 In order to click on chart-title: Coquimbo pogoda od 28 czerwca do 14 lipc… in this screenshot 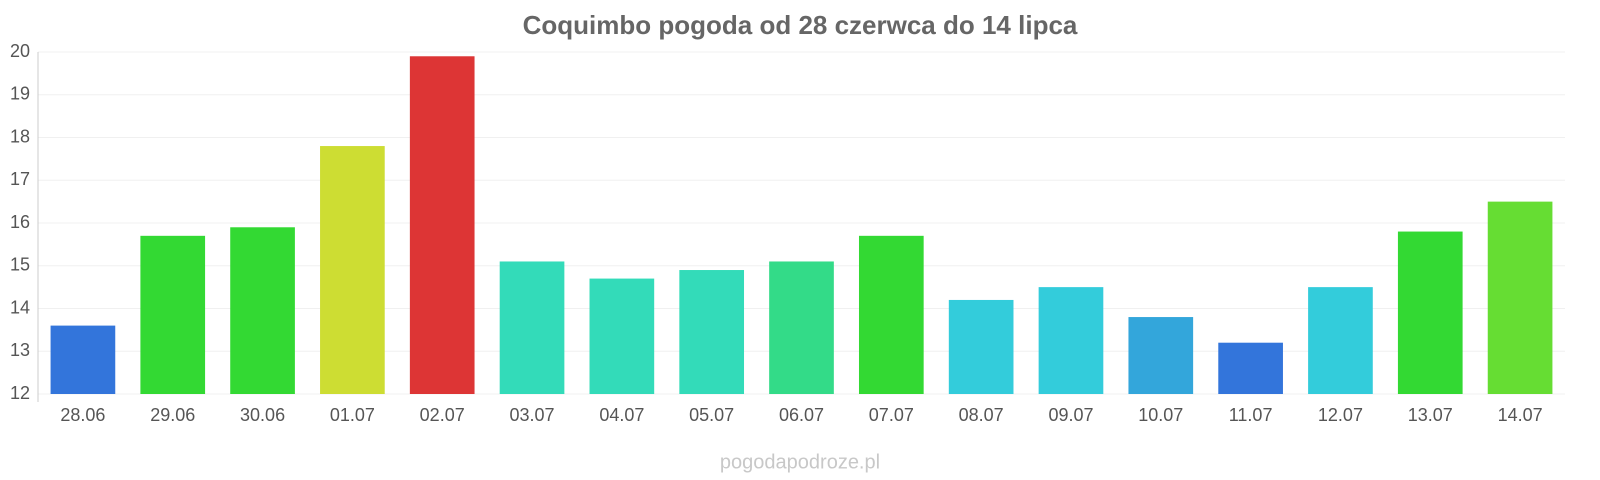, I will do `click(800, 25)`.